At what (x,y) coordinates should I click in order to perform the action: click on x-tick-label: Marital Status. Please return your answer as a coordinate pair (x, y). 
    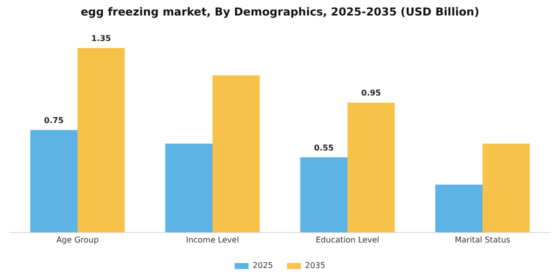
    Looking at the image, I should click on (482, 239).